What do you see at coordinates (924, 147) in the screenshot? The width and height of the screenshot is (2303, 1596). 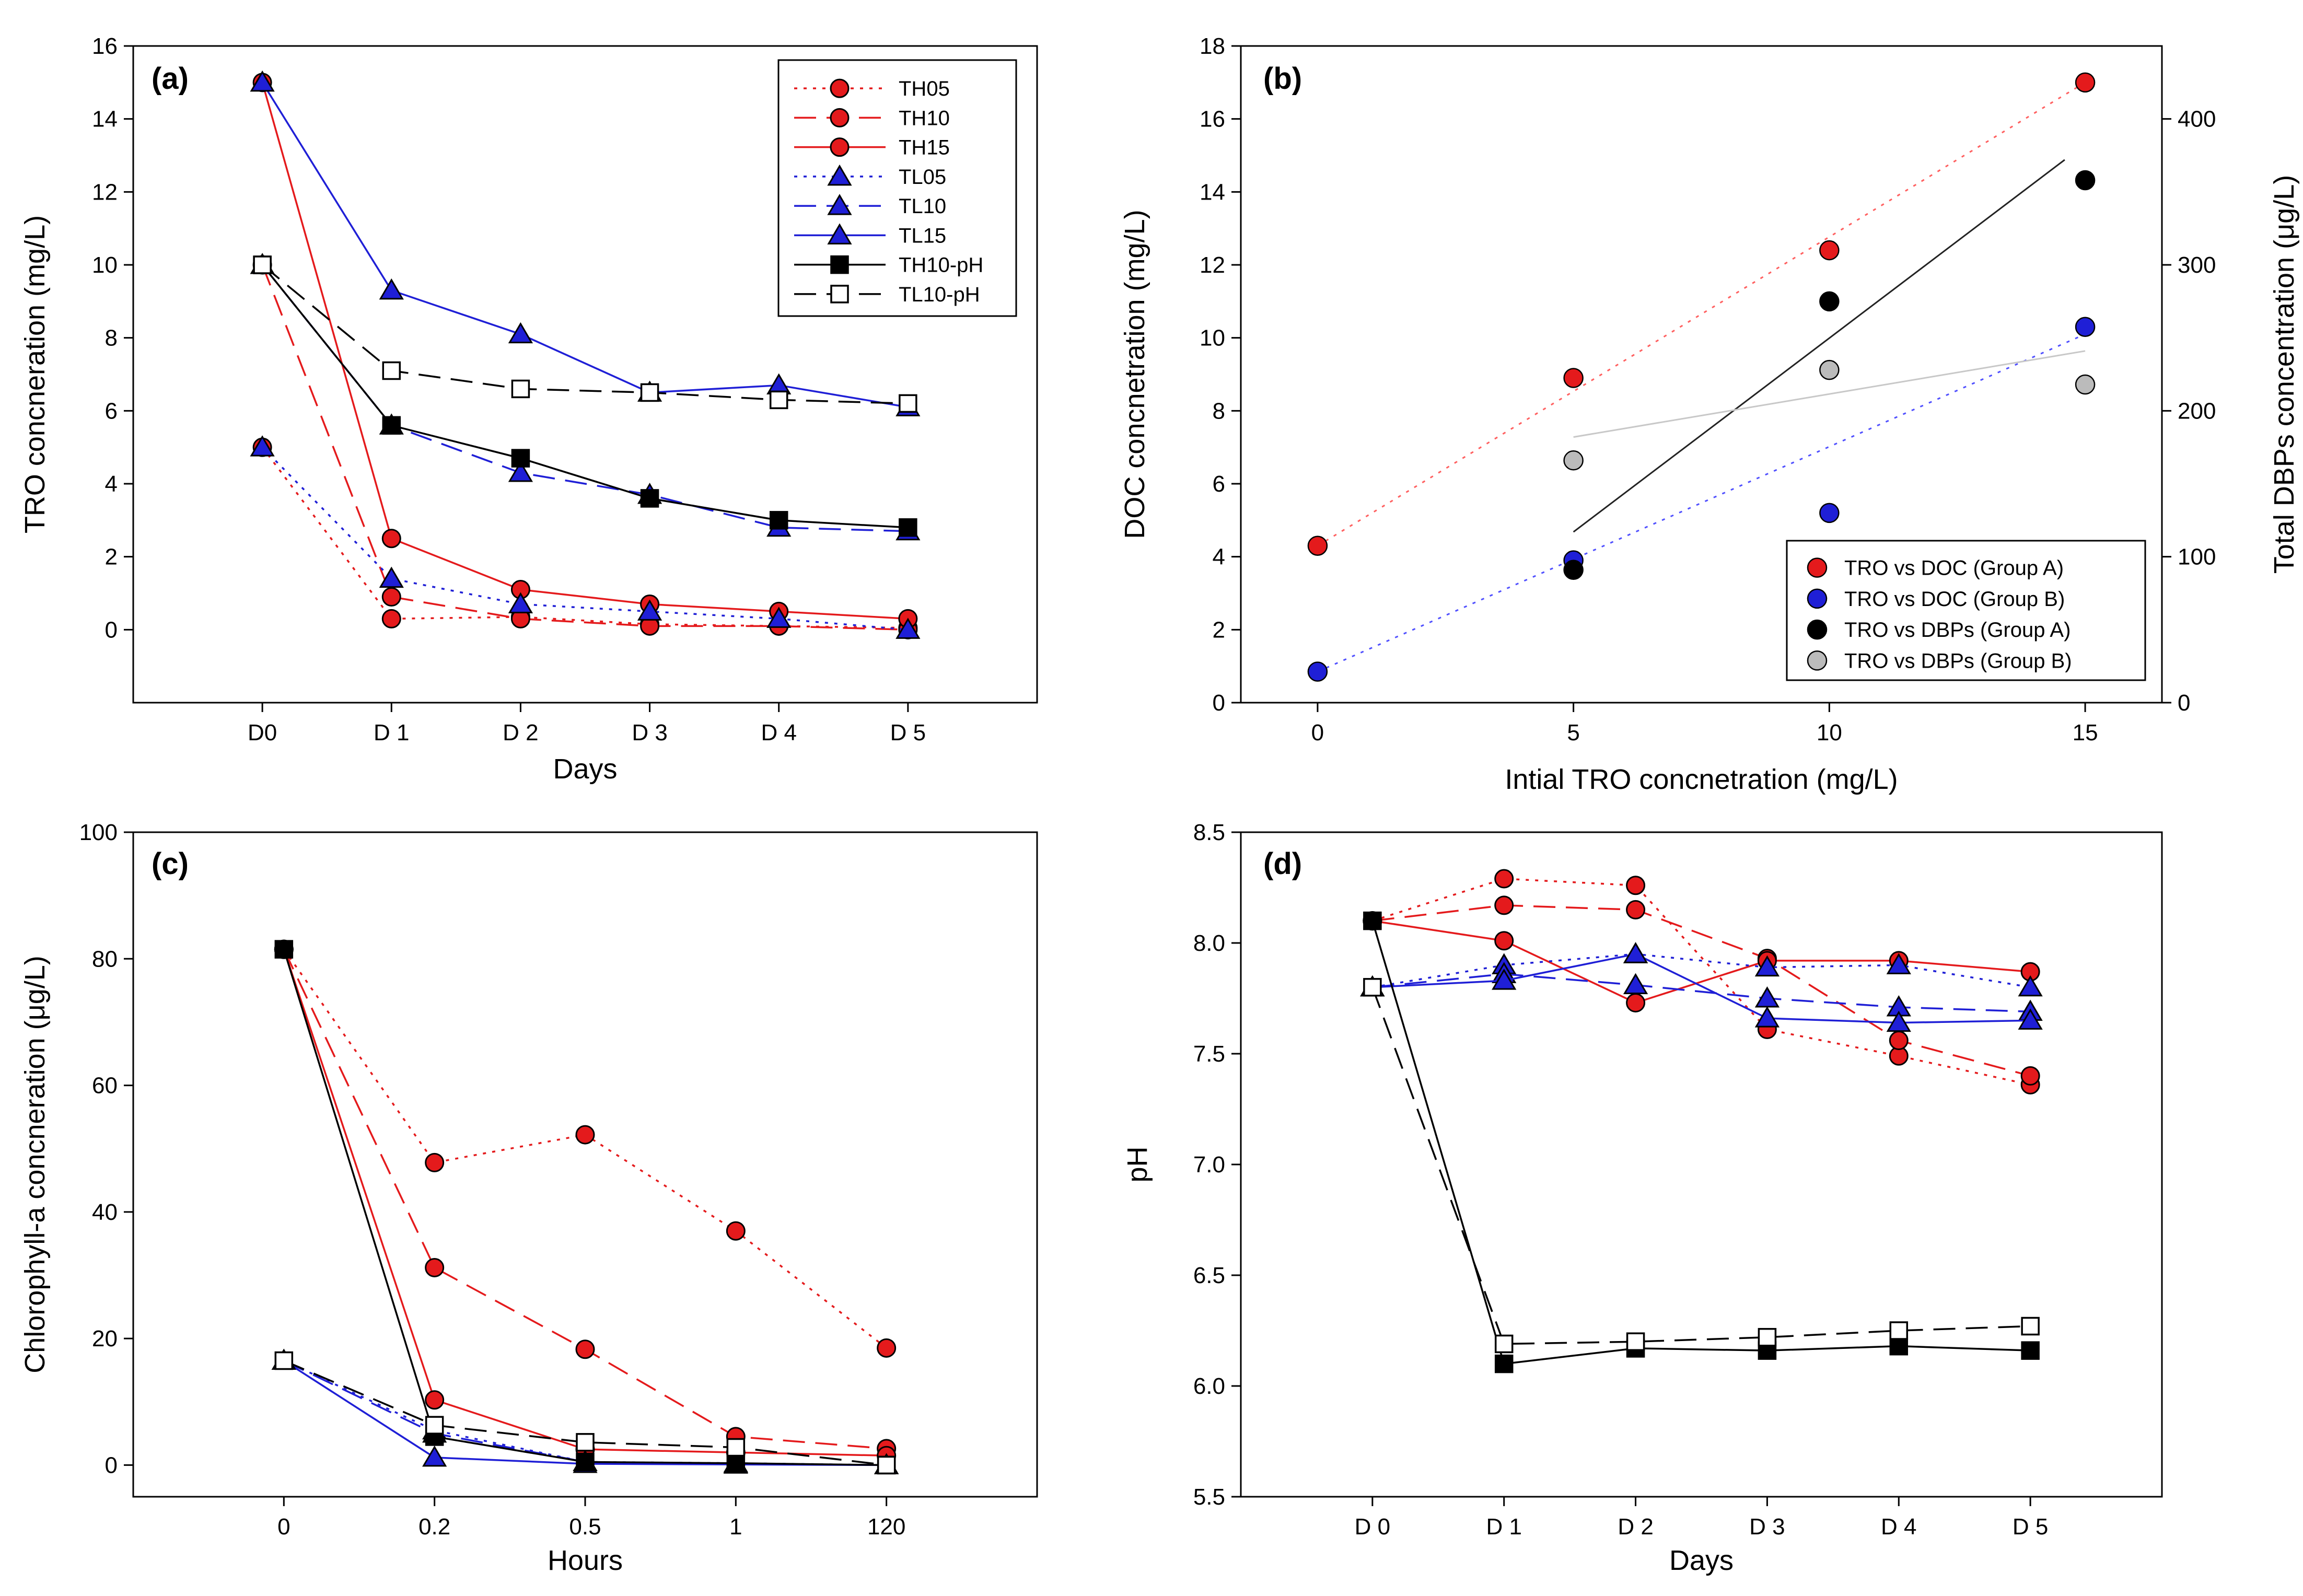 I see `legend-label: TH15` at bounding box center [924, 147].